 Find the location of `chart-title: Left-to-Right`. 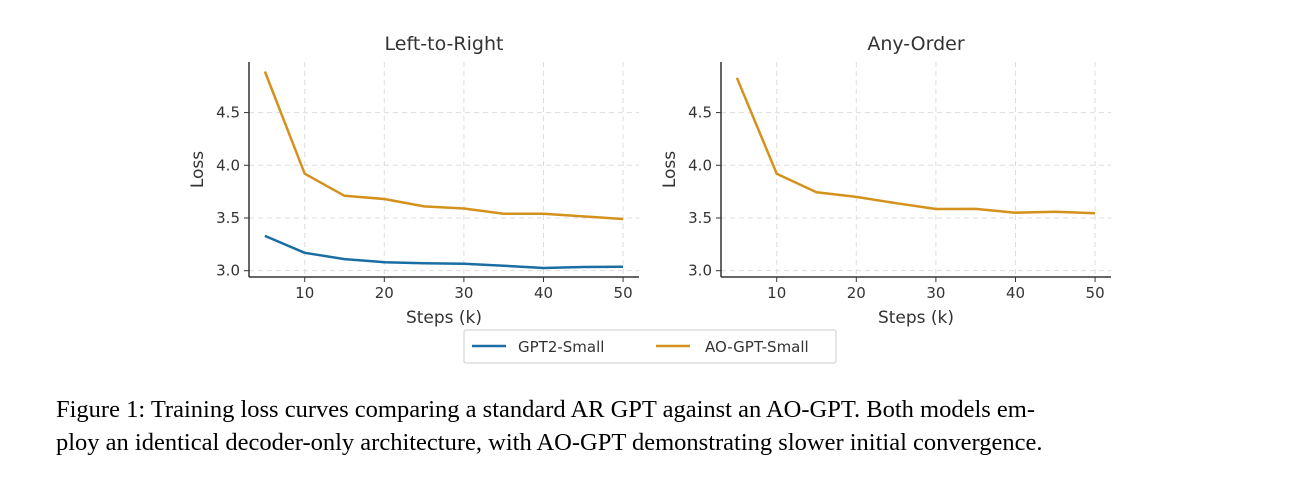

chart-title: Left-to-Right is located at coordinates (444, 44).